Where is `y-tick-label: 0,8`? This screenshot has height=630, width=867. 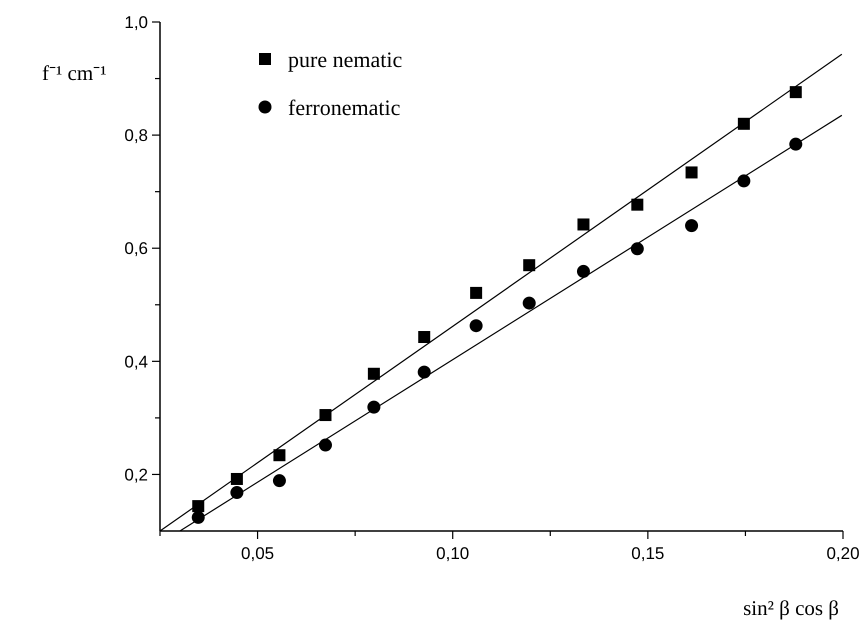 y-tick-label: 0,8 is located at coordinates (136, 136).